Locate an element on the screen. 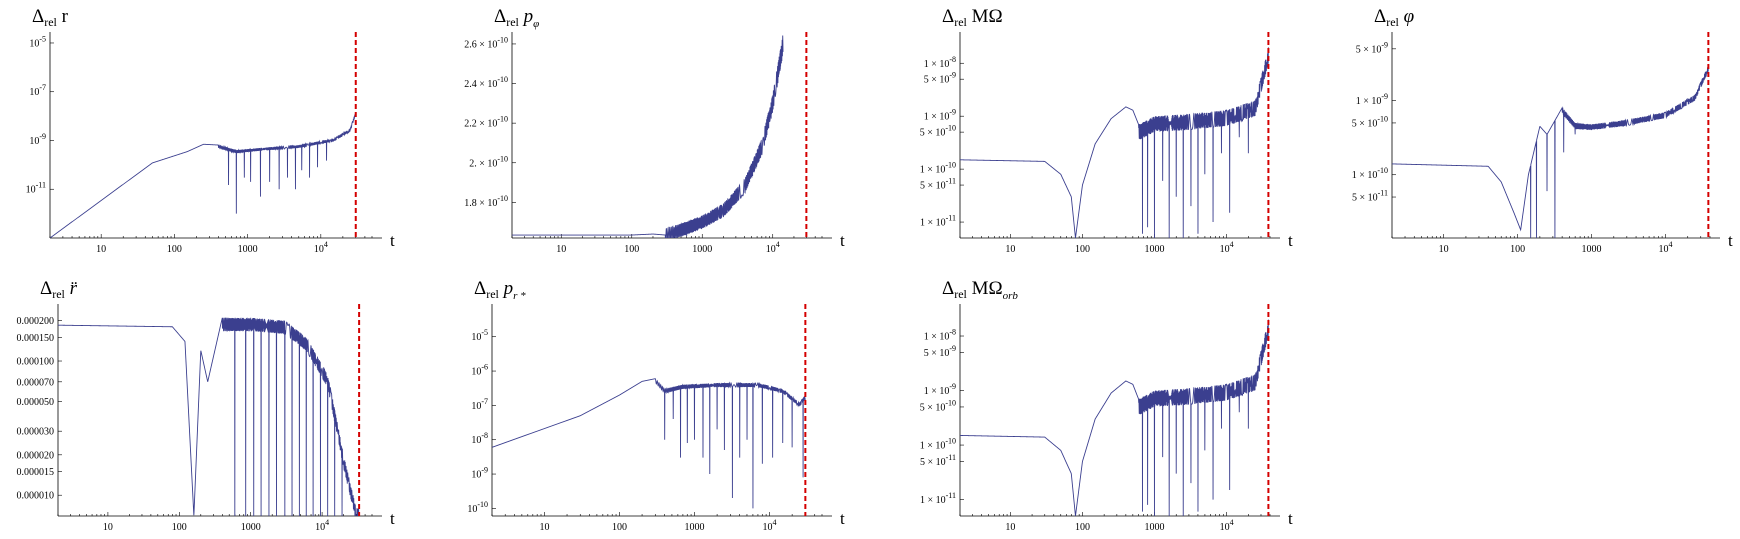  panel-title: Δrel r is located at coordinates (50, 17).